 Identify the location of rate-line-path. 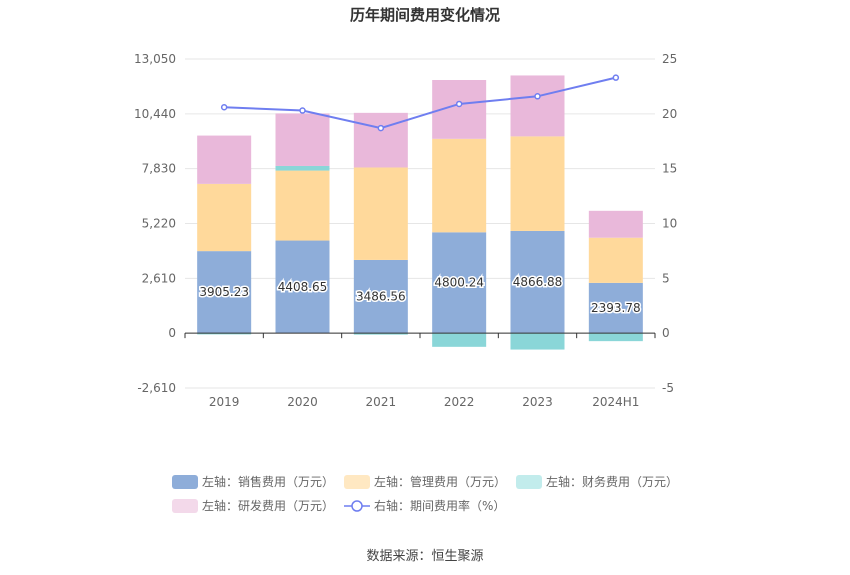
(420, 103).